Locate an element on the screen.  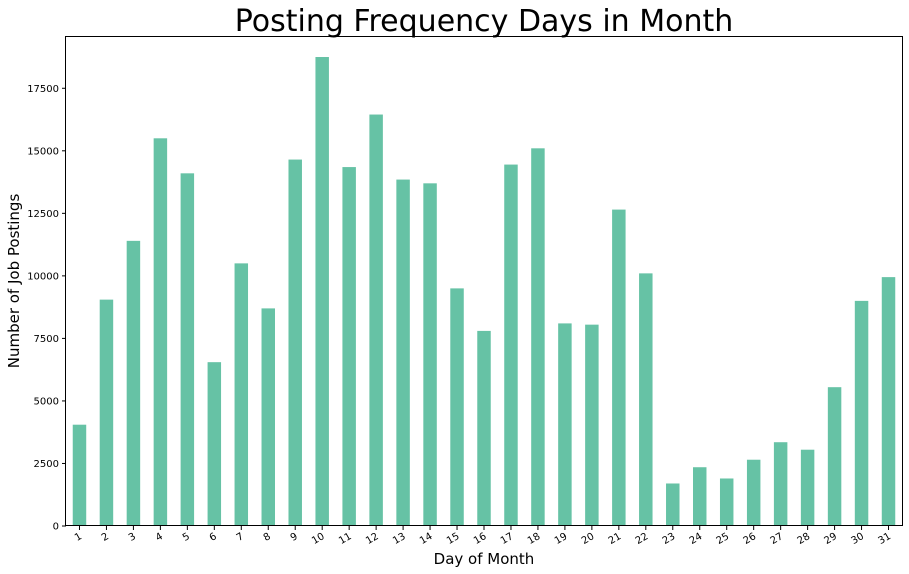
x-tick-label: 29 is located at coordinates (831, 539).